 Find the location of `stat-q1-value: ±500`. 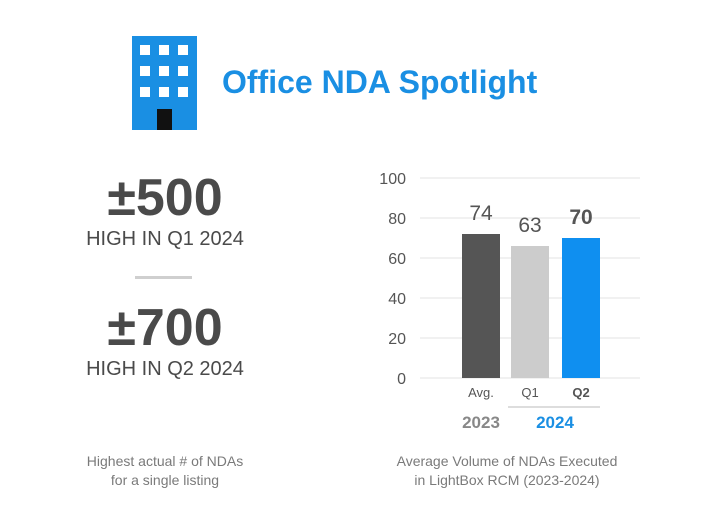

stat-q1-value: ±500 is located at coordinates (165, 198).